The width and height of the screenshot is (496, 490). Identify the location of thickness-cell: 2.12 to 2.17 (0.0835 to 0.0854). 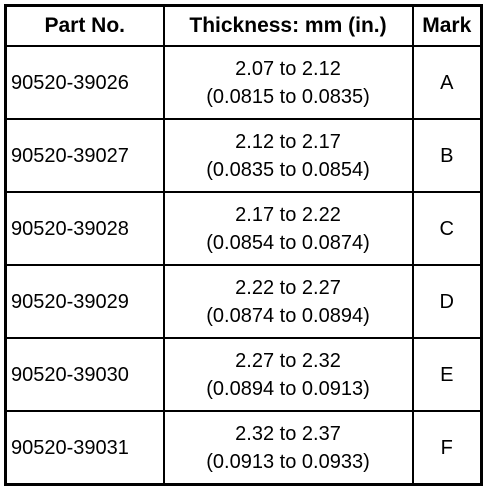
(288, 155).